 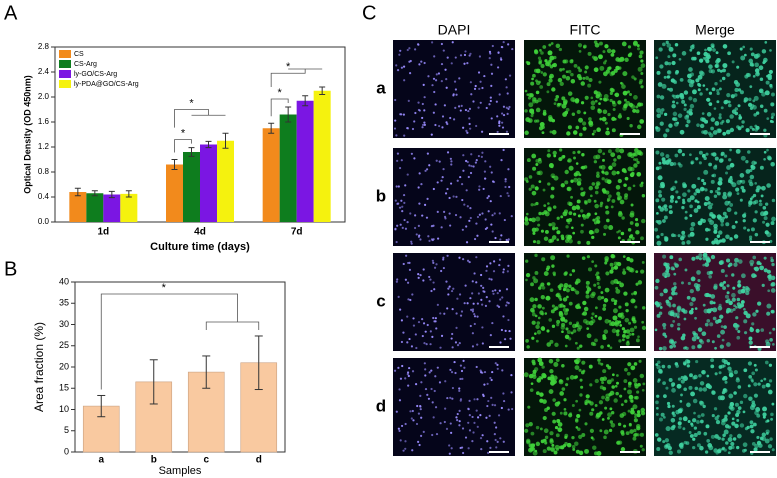 I want to click on micrograph, so click(x=585, y=302).